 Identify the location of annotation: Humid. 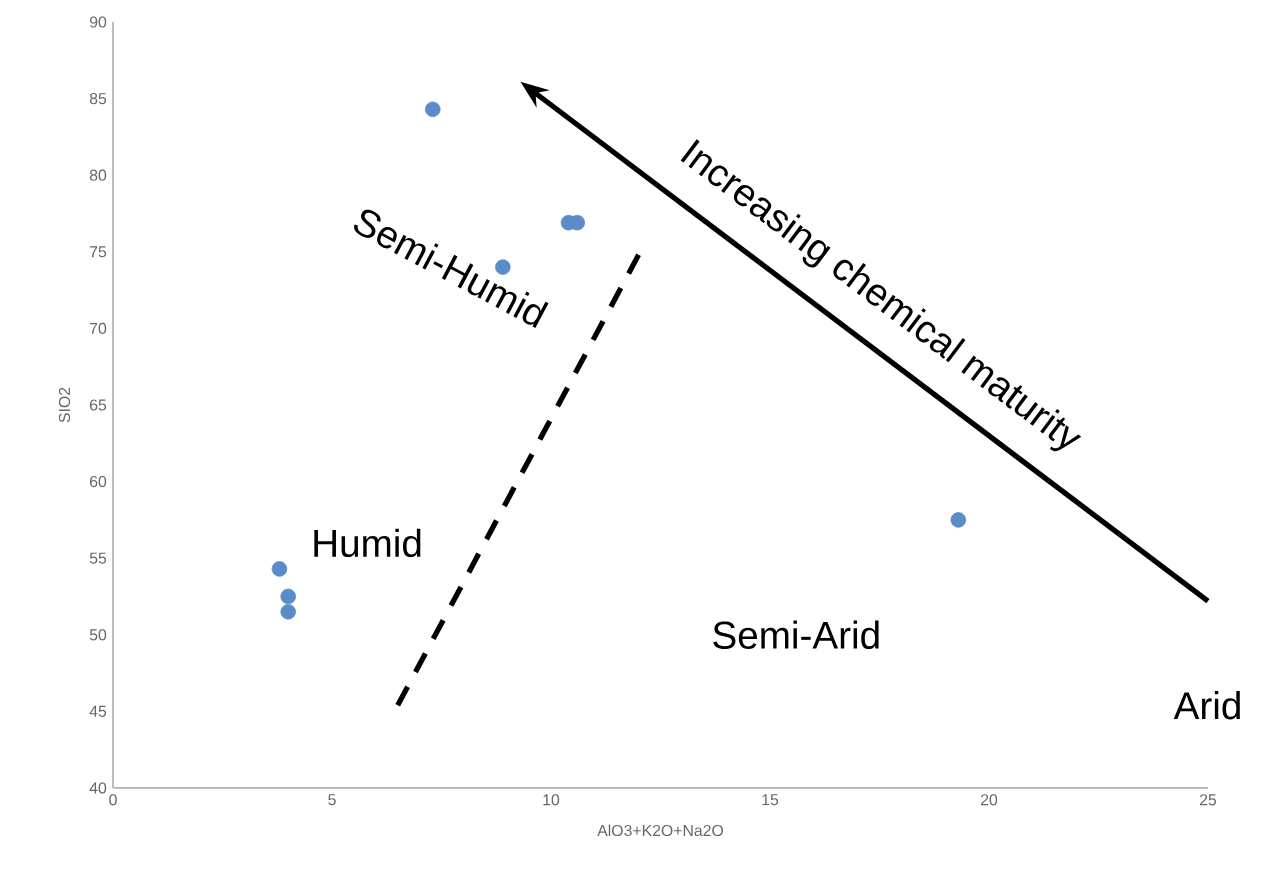
(367, 543).